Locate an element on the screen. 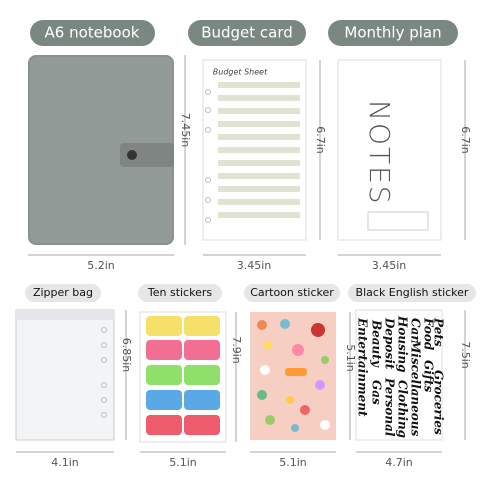 Image resolution: width=500 pixels, height=488 pixels. word: Housing is located at coordinates (403, 344).